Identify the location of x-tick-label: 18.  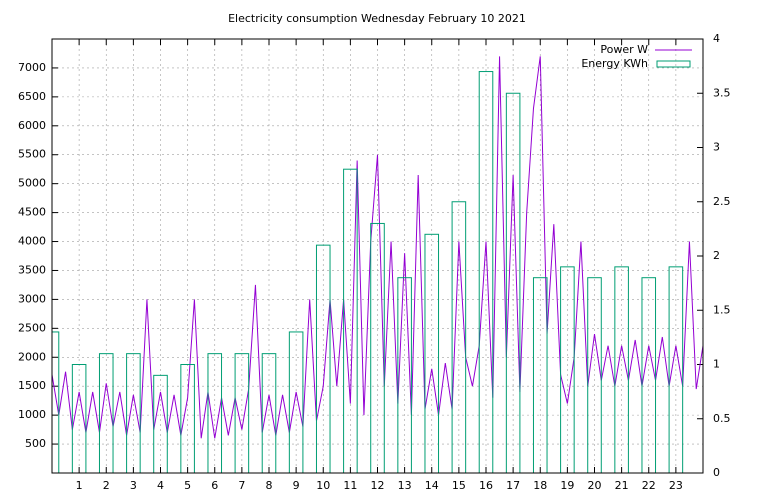
(540, 485).